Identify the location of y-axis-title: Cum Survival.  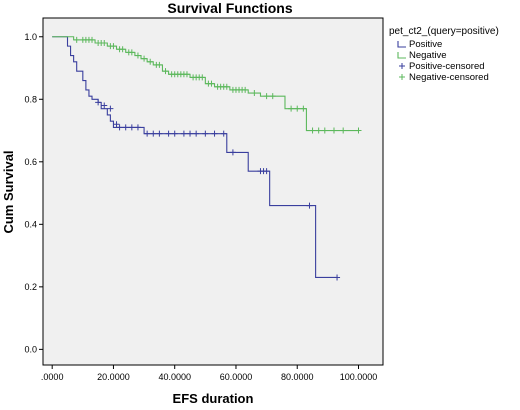
(8, 191).